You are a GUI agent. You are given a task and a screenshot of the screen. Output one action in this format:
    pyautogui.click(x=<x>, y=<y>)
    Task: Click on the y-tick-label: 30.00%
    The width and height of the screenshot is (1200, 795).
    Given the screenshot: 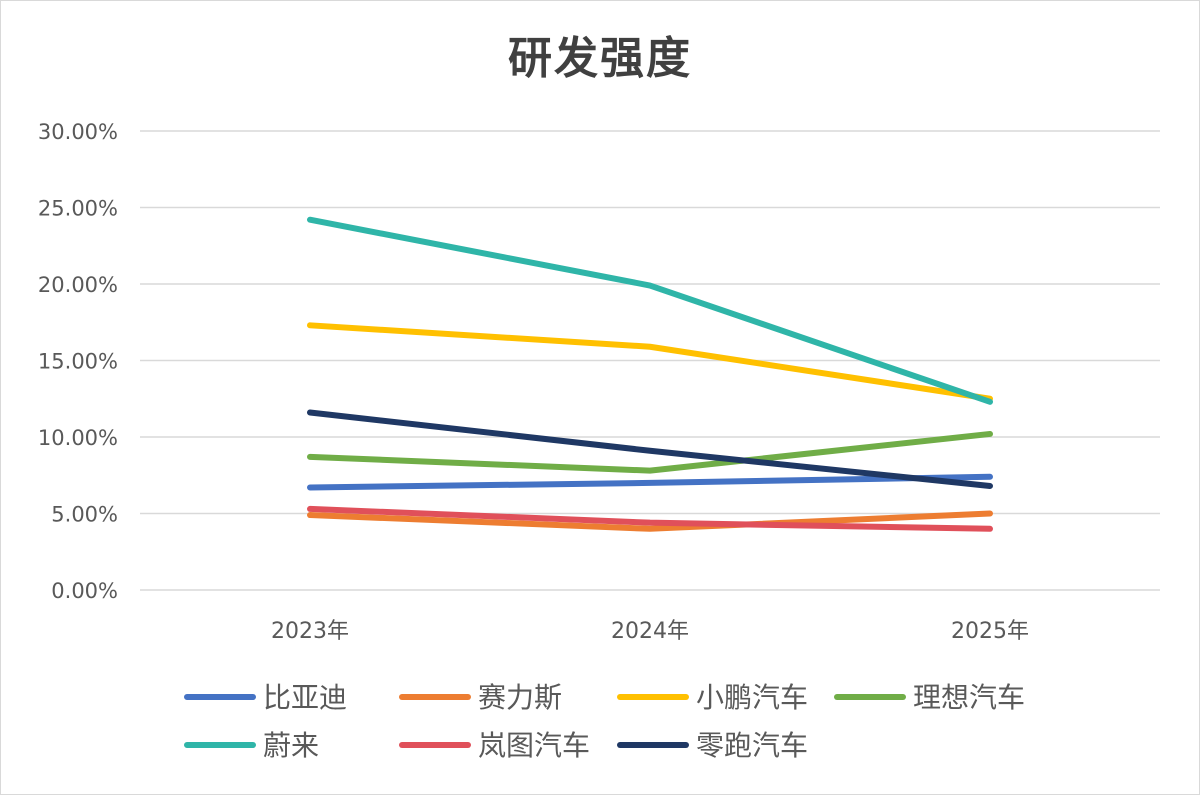 What is the action you would take?
    pyautogui.click(x=78, y=132)
    